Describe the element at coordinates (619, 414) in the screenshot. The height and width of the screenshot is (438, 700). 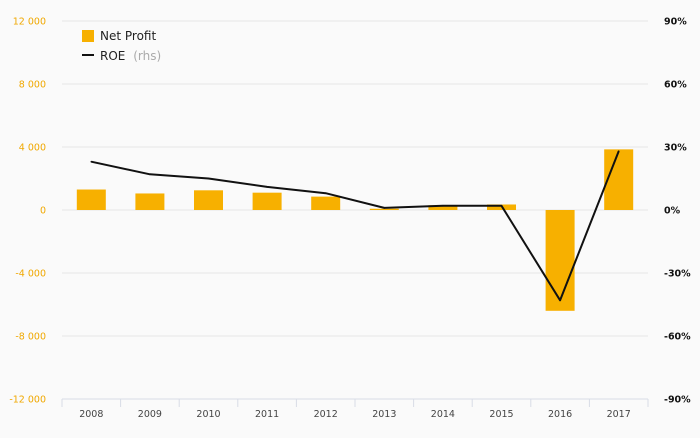
I see `x-tick-label: 2017` at that location.